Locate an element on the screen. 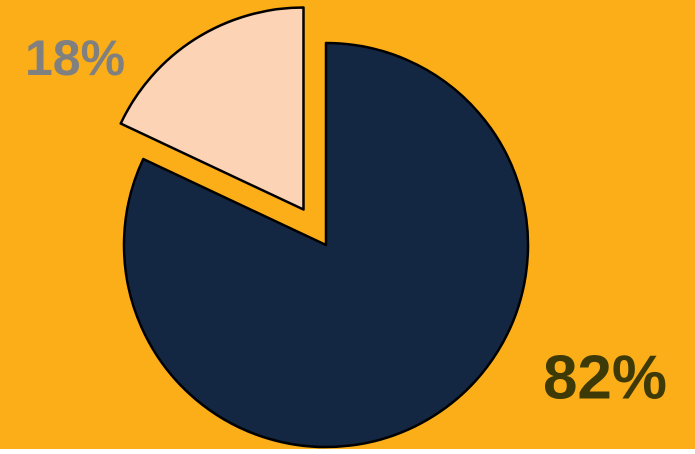 The width and height of the screenshot is (695, 454). pie-slice is located at coordinates (212, 108).